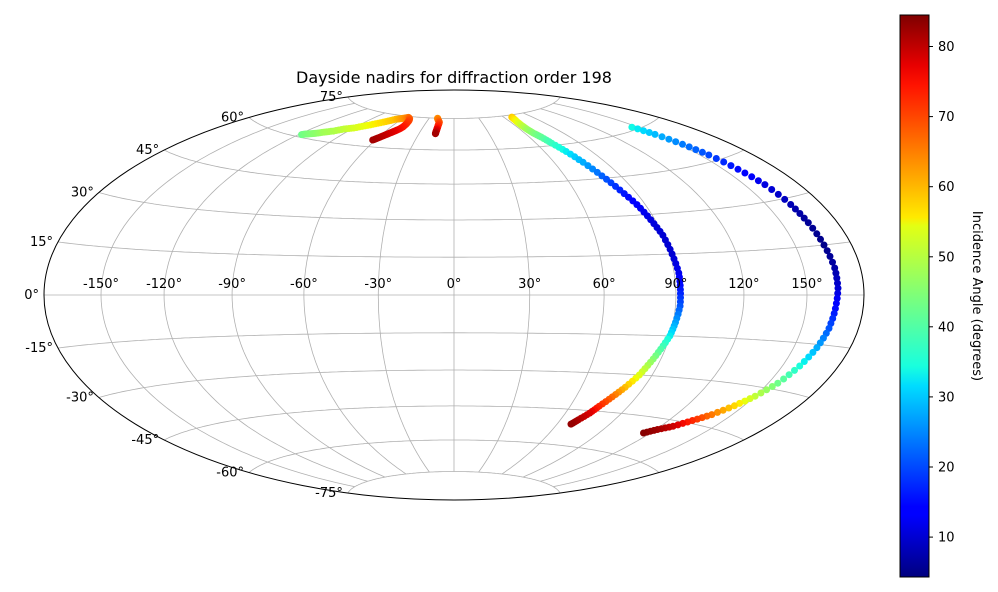 This screenshot has width=998, height=592. What do you see at coordinates (806, 284) in the screenshot?
I see `longitude-tick-label: 150°` at bounding box center [806, 284].